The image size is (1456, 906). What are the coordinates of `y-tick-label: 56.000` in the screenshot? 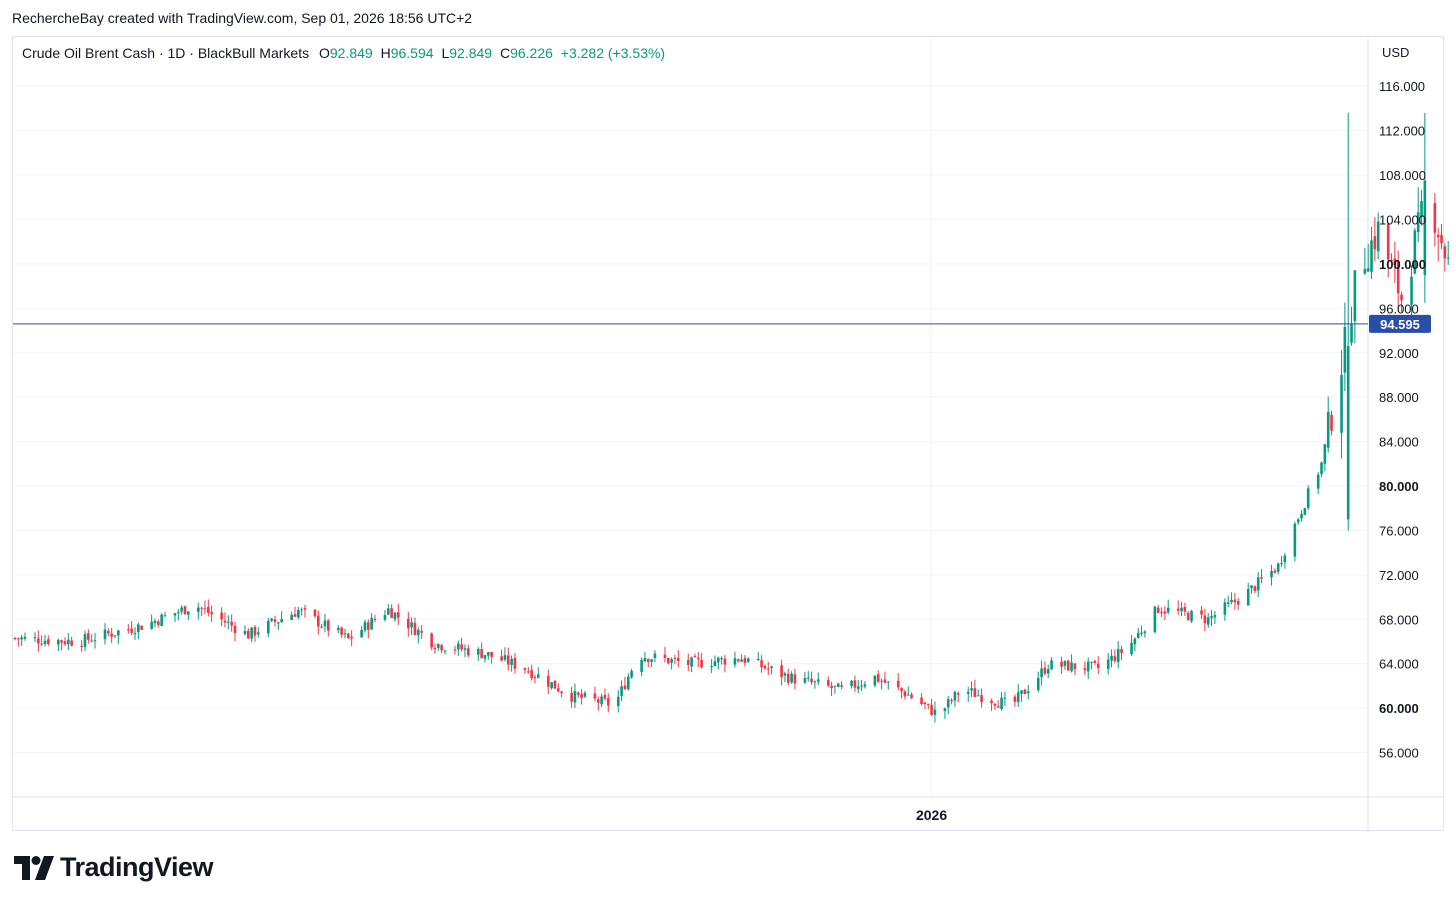 It's located at (1399, 753).